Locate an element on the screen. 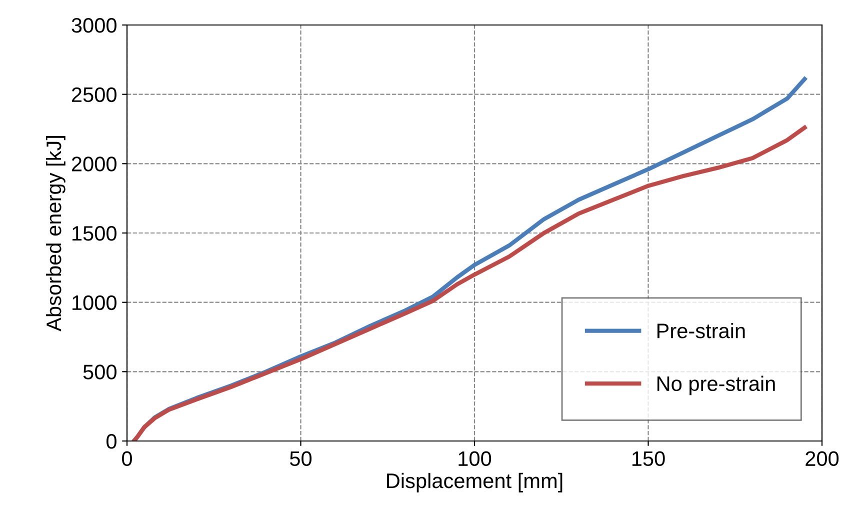  y-tick-label: 2000 is located at coordinates (94, 164).